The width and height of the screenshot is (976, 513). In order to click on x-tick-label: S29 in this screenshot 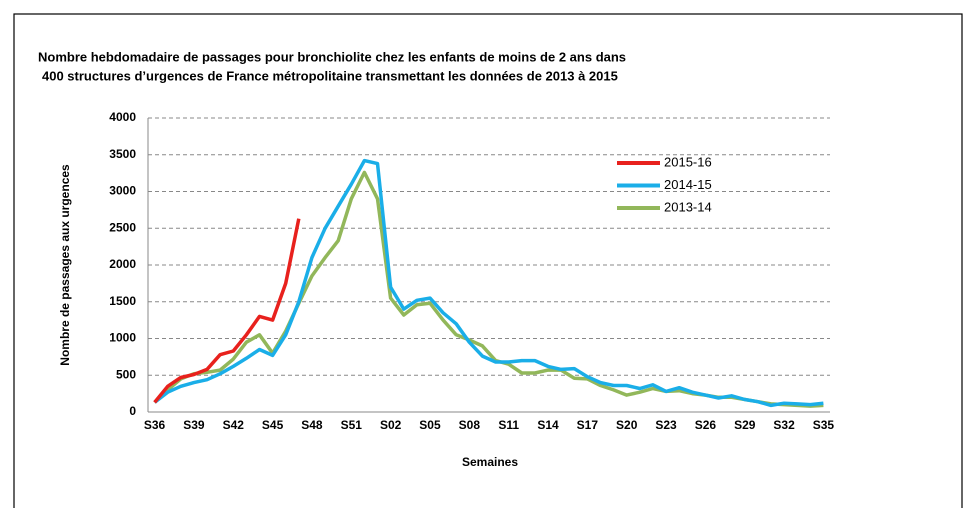, I will do `click(745, 425)`.